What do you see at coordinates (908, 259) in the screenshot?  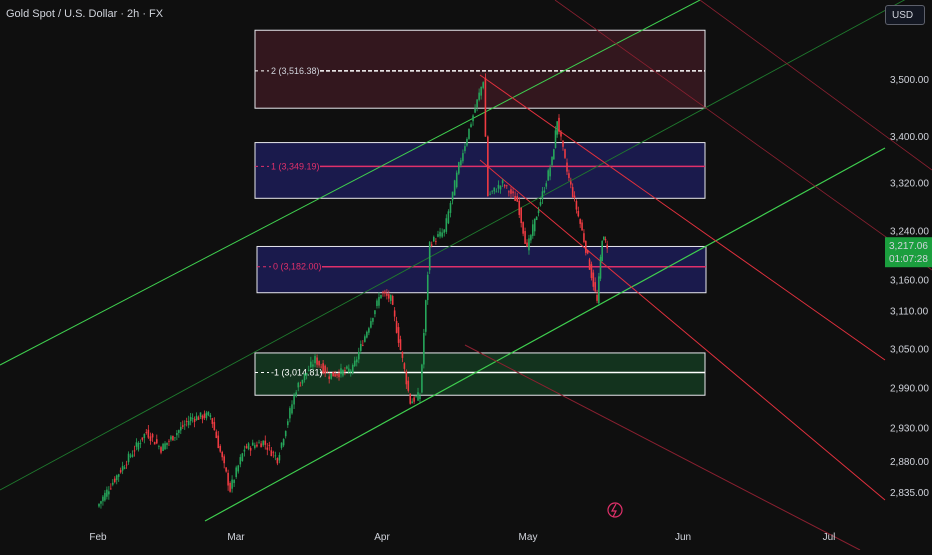 I see `countdown-label: 01:07:28` at bounding box center [908, 259].